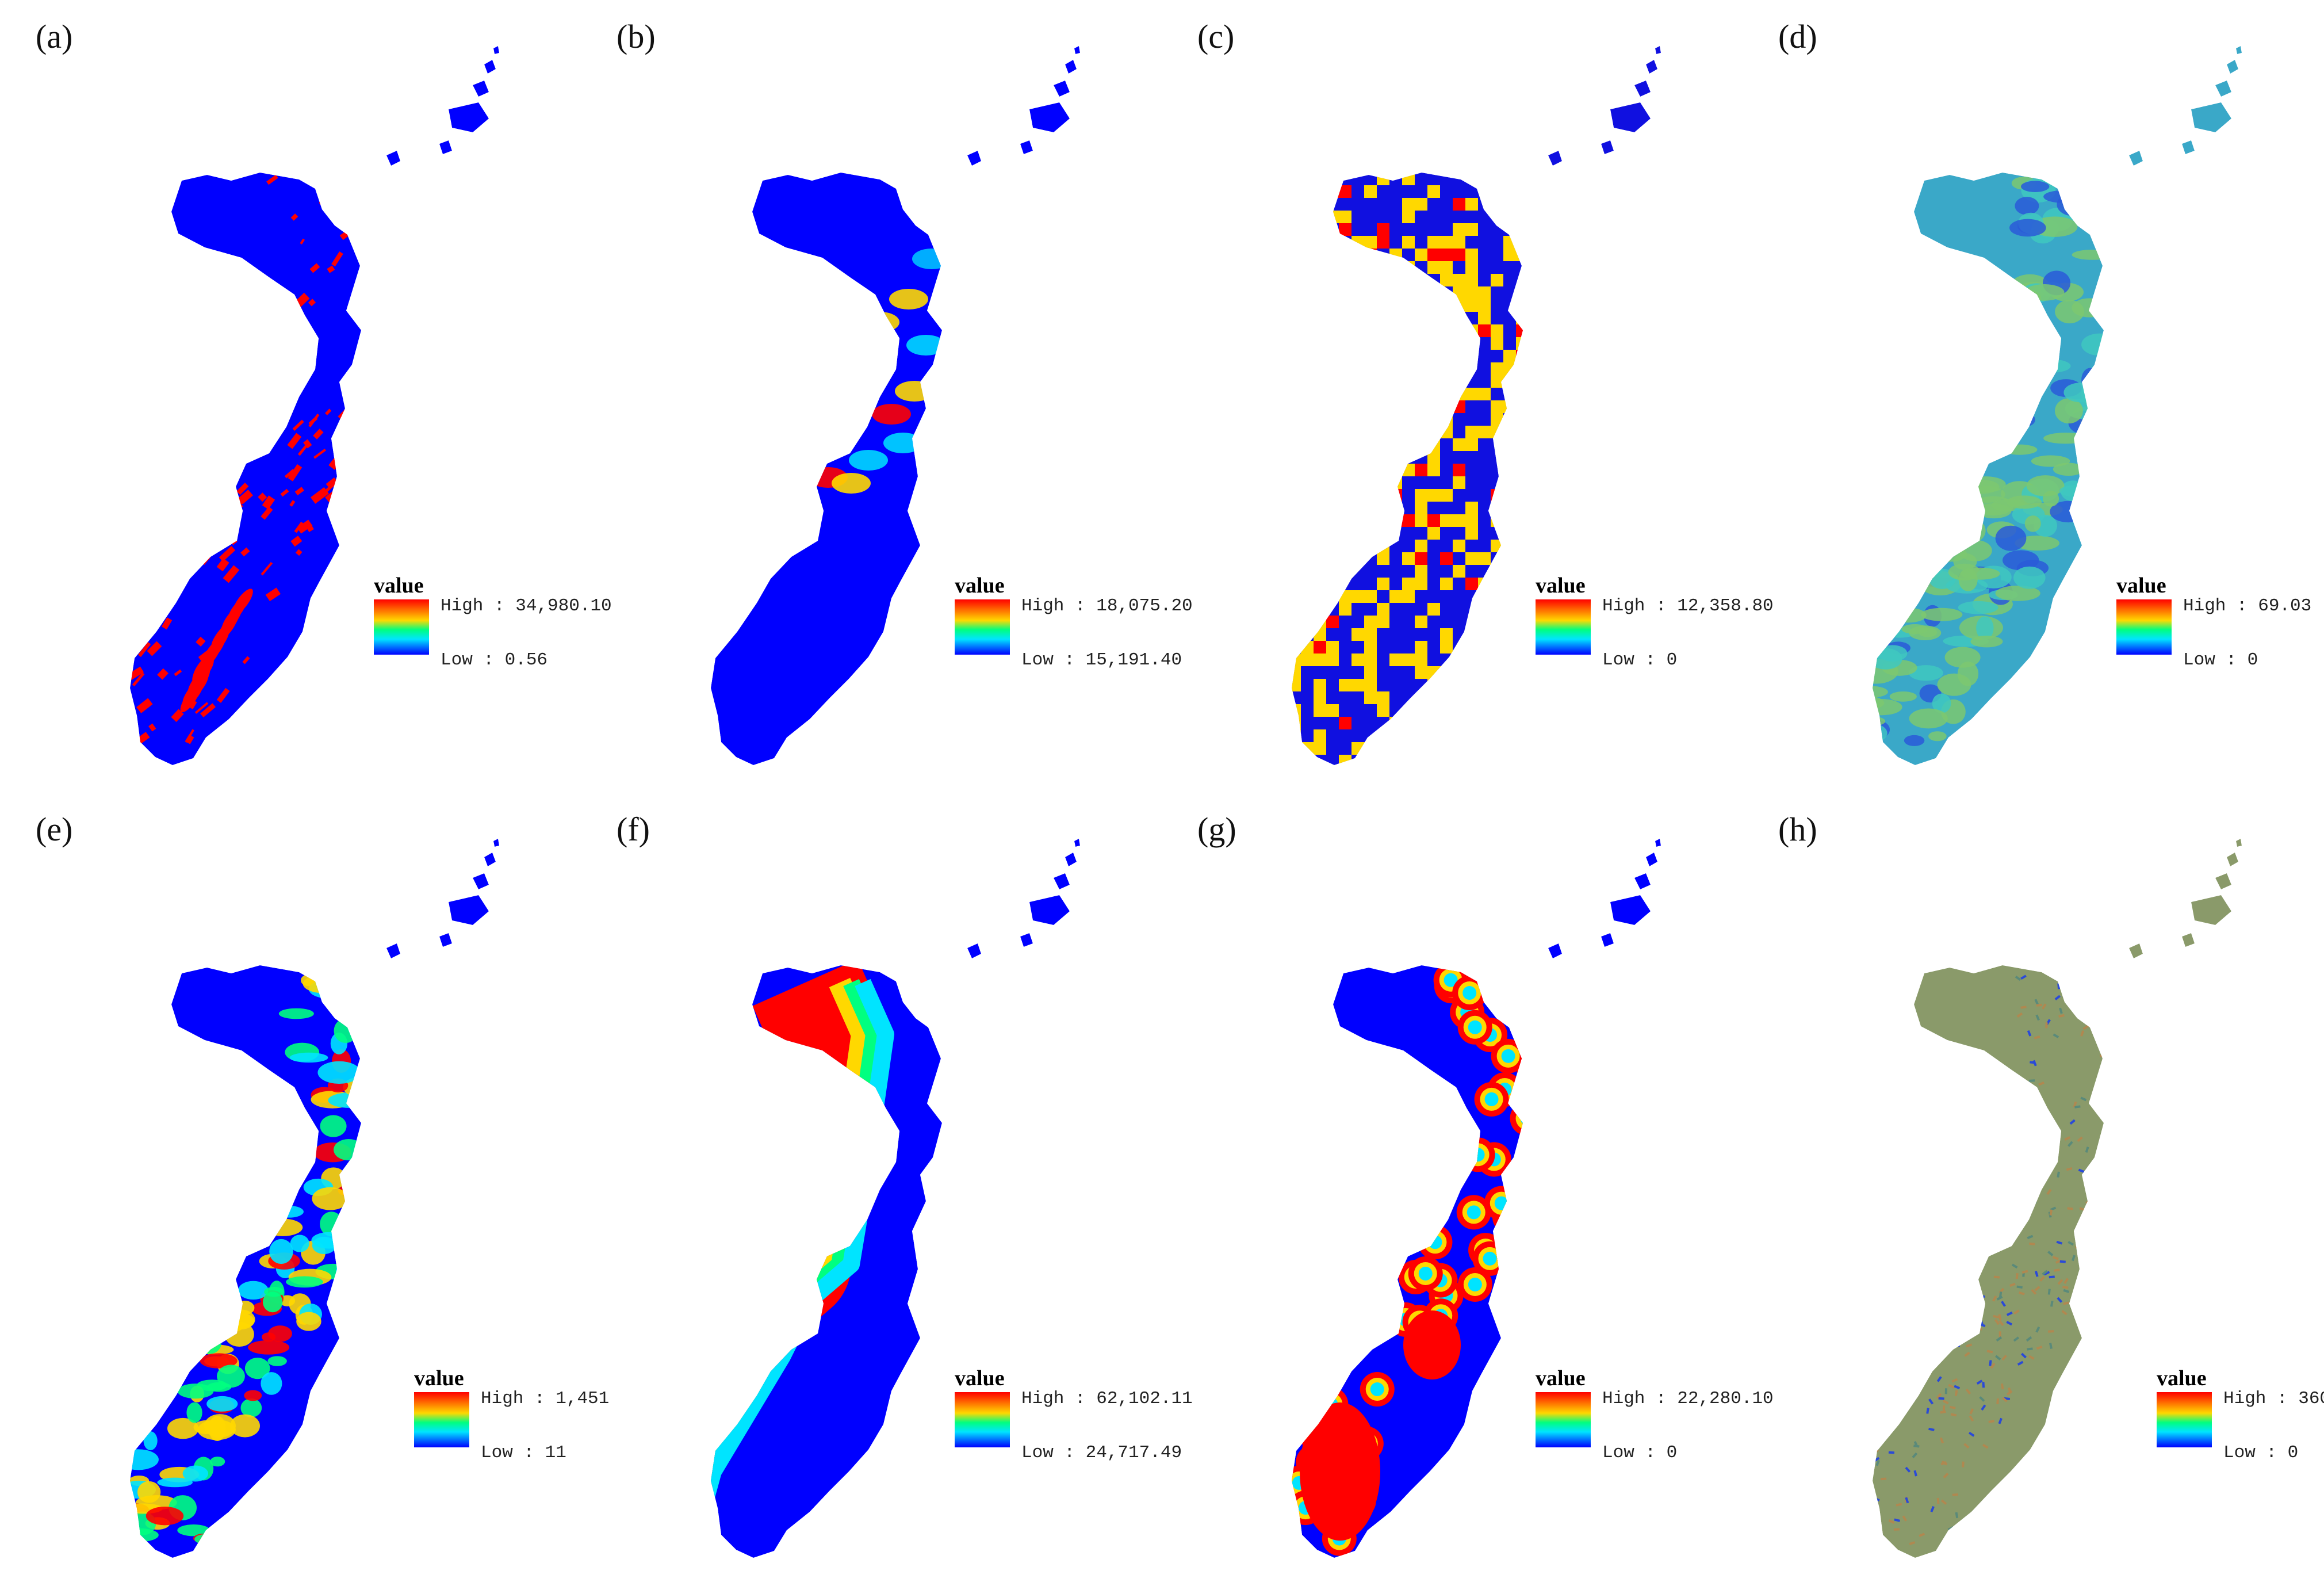 The width and height of the screenshot is (2324, 1586). I want to click on map-panel-h: (h) value High : 360 Low : 0, so click(2033, 1189).